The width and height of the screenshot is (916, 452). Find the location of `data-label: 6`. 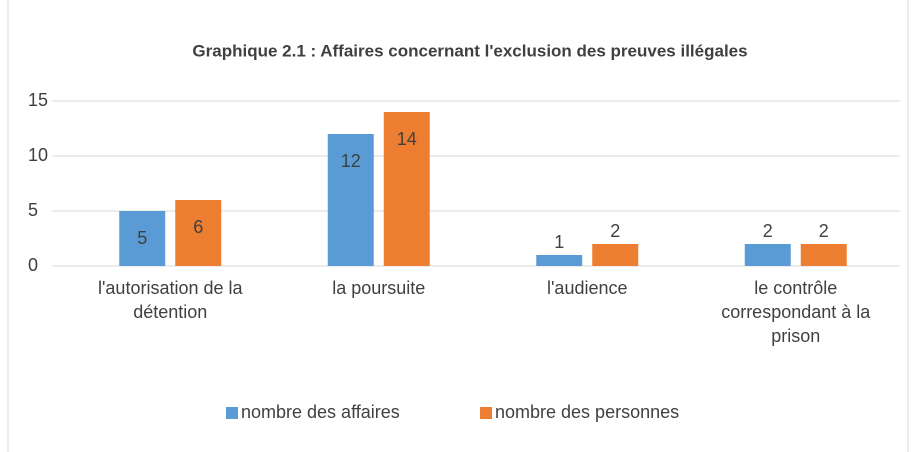

data-label: 6 is located at coordinates (198, 227).